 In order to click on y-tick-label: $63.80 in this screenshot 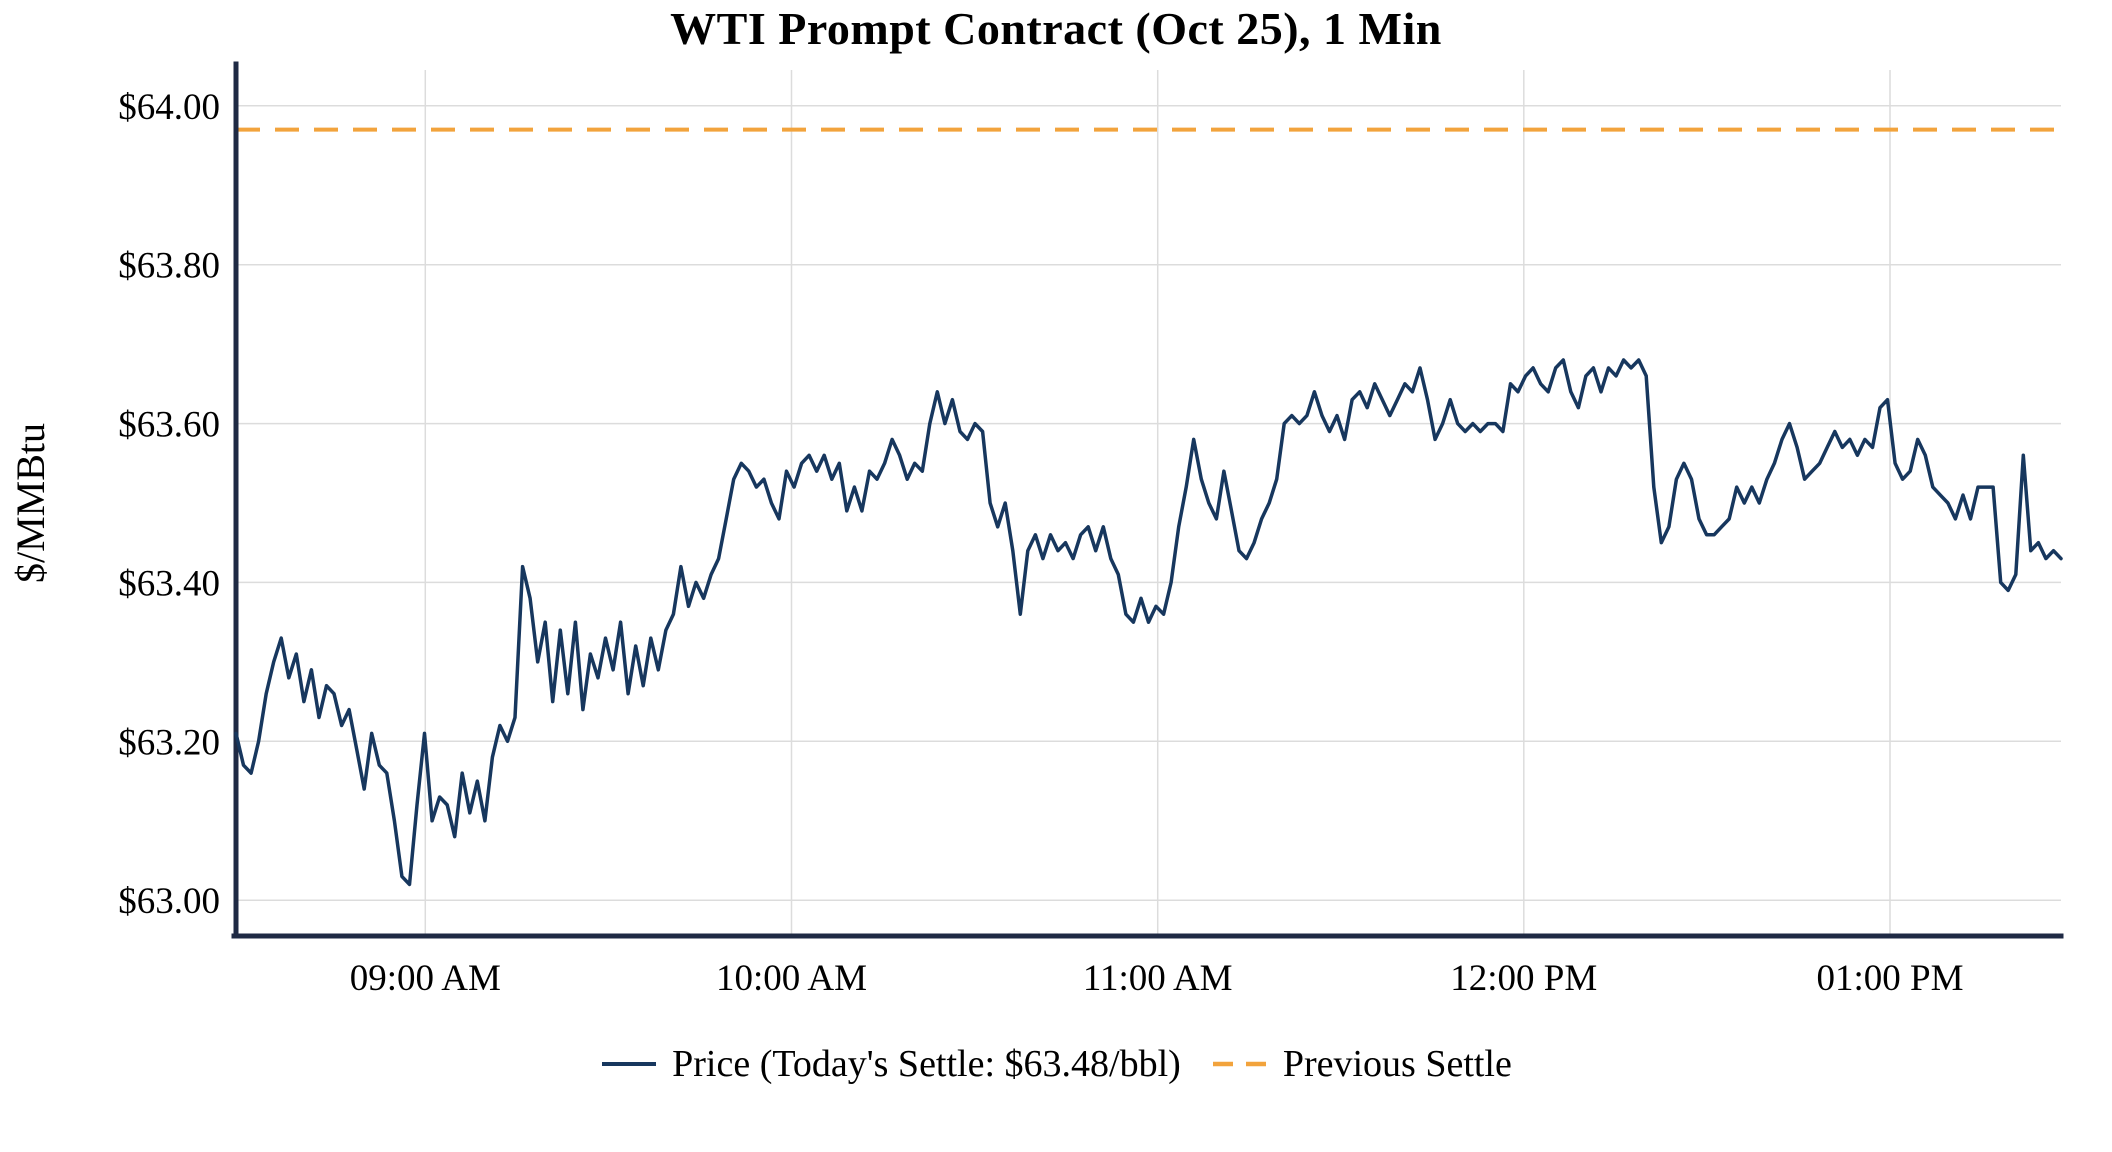, I will do `click(169, 266)`.